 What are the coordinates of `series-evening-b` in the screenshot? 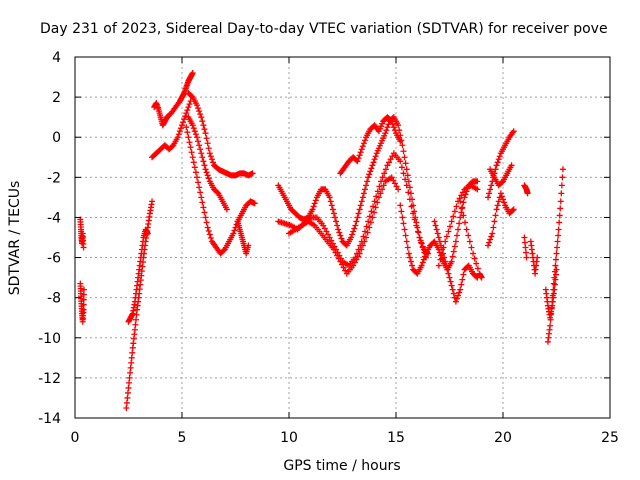 It's located at (501, 219).